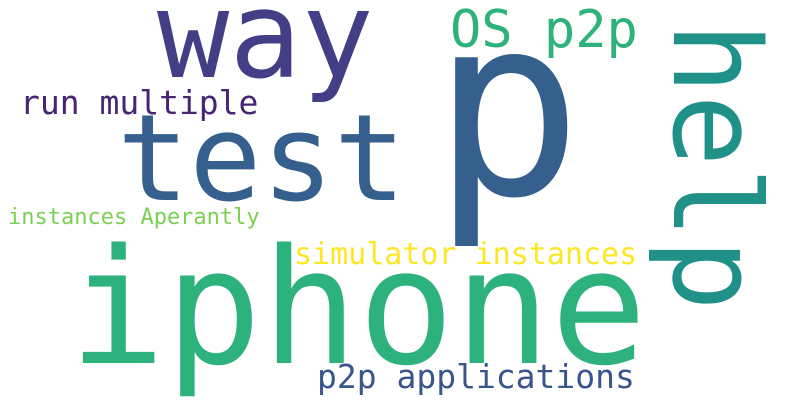 The height and width of the screenshot is (400, 800). What do you see at coordinates (466, 254) in the screenshot?
I see `word-simulator-instances: simulator instances` at bounding box center [466, 254].